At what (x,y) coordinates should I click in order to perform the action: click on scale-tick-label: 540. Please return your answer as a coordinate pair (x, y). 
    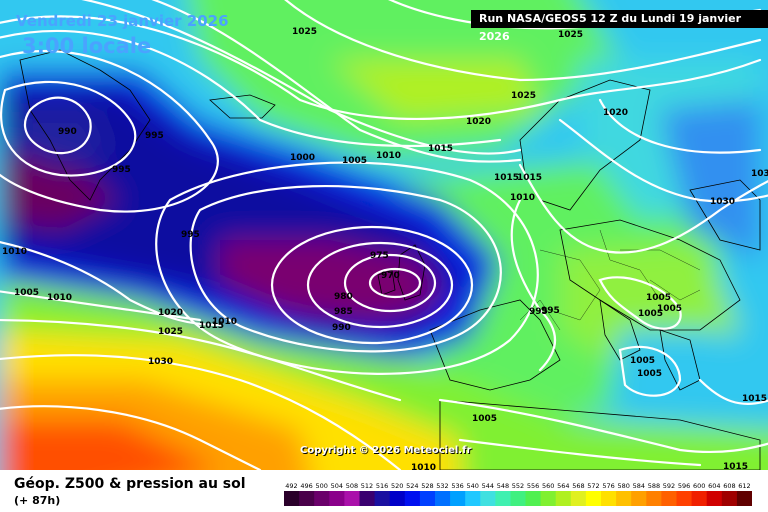
    Looking at the image, I should click on (472, 486).